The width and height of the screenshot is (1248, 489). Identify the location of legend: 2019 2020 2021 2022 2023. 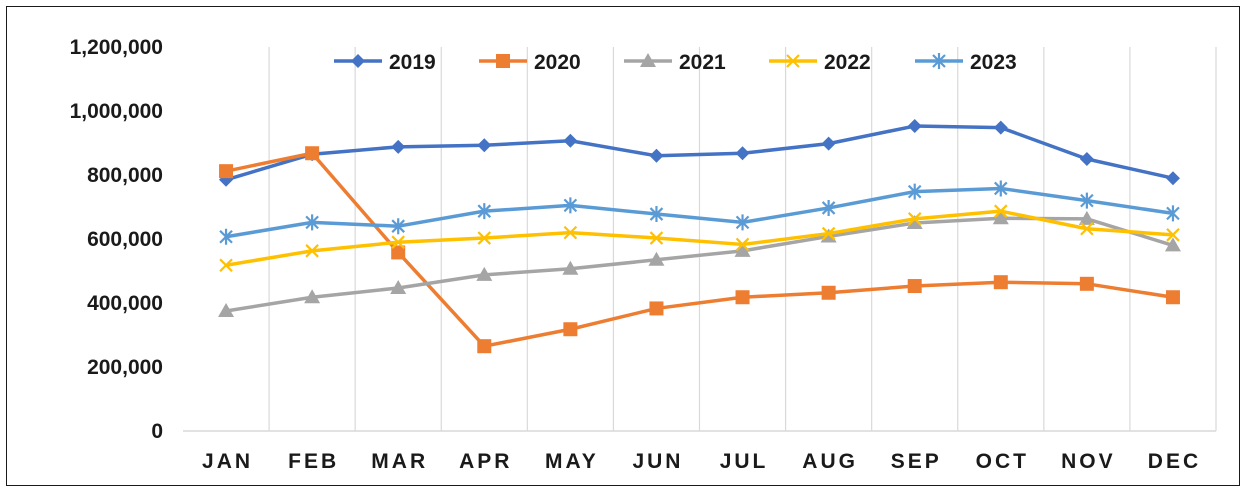
(675, 62).